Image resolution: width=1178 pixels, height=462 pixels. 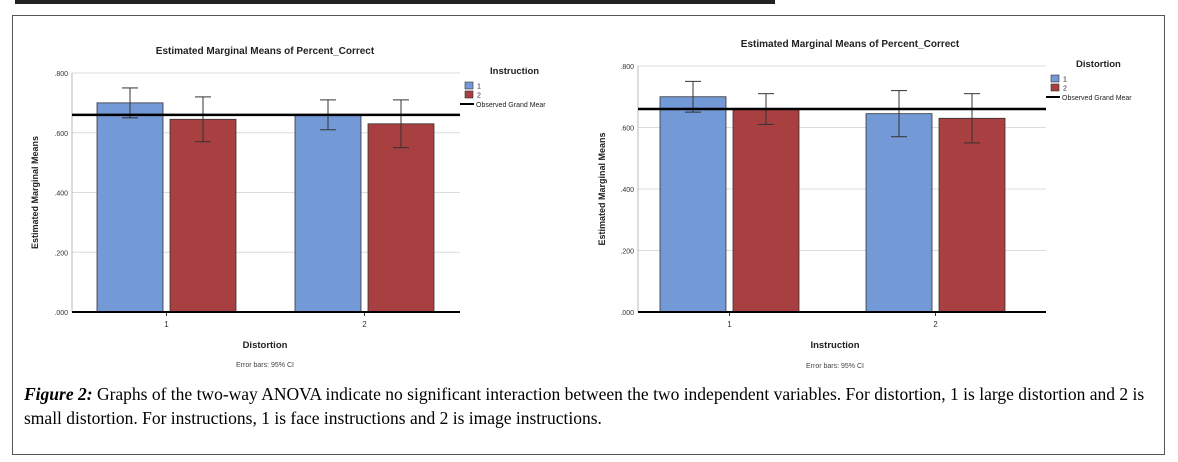 I want to click on cropped-text-fragment, so click(x=395, y=2).